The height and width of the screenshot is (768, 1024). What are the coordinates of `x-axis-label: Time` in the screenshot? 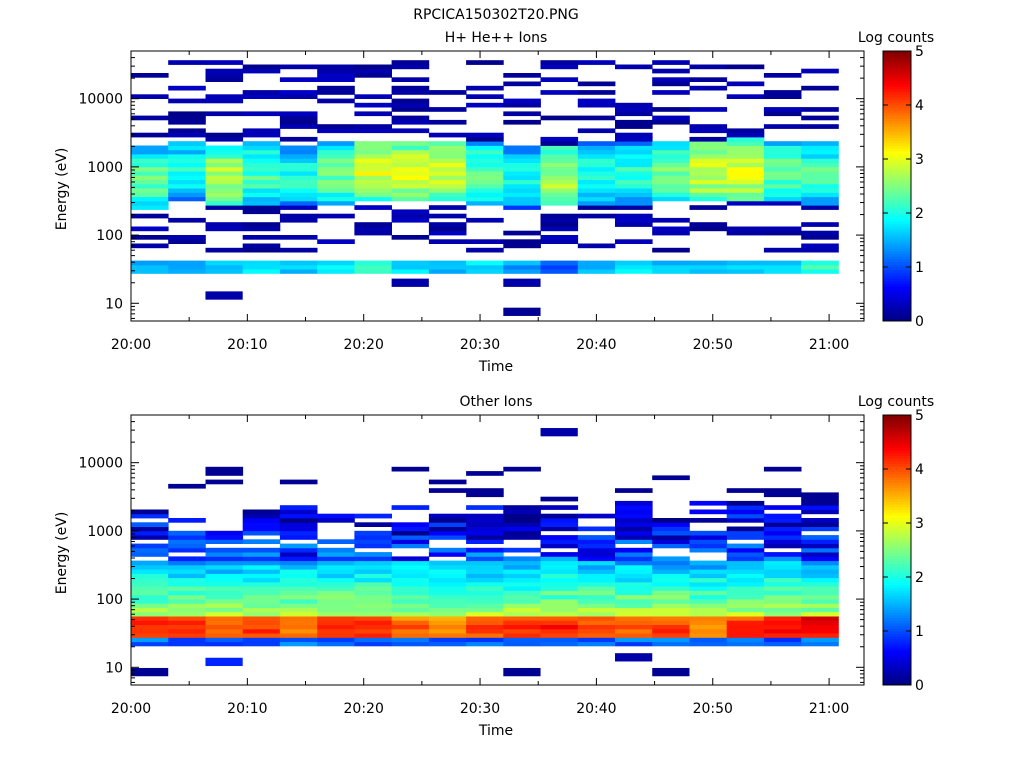 It's located at (495, 731).